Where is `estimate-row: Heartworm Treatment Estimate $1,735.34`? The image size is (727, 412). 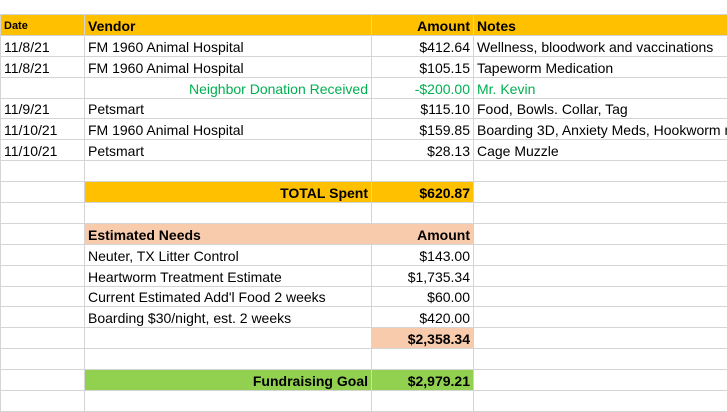
estimate-row: Heartworm Treatment Estimate $1,735.34 is located at coordinates (364, 275).